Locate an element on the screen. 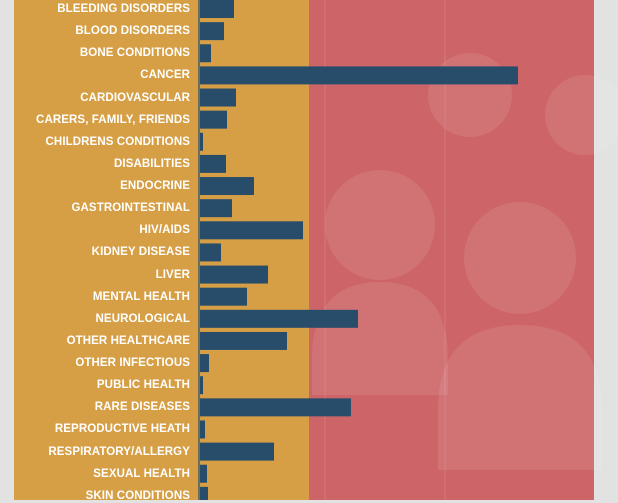 This screenshot has width=618, height=503. bar-blood-disorders is located at coordinates (212, 31).